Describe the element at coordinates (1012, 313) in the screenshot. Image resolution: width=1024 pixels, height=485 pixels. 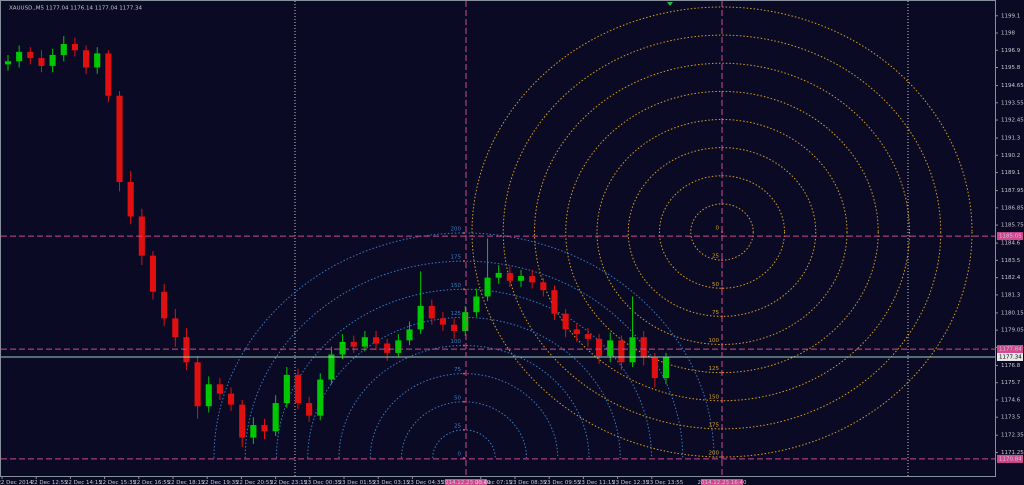
I see `y-tick-label: 1180.15` at that location.